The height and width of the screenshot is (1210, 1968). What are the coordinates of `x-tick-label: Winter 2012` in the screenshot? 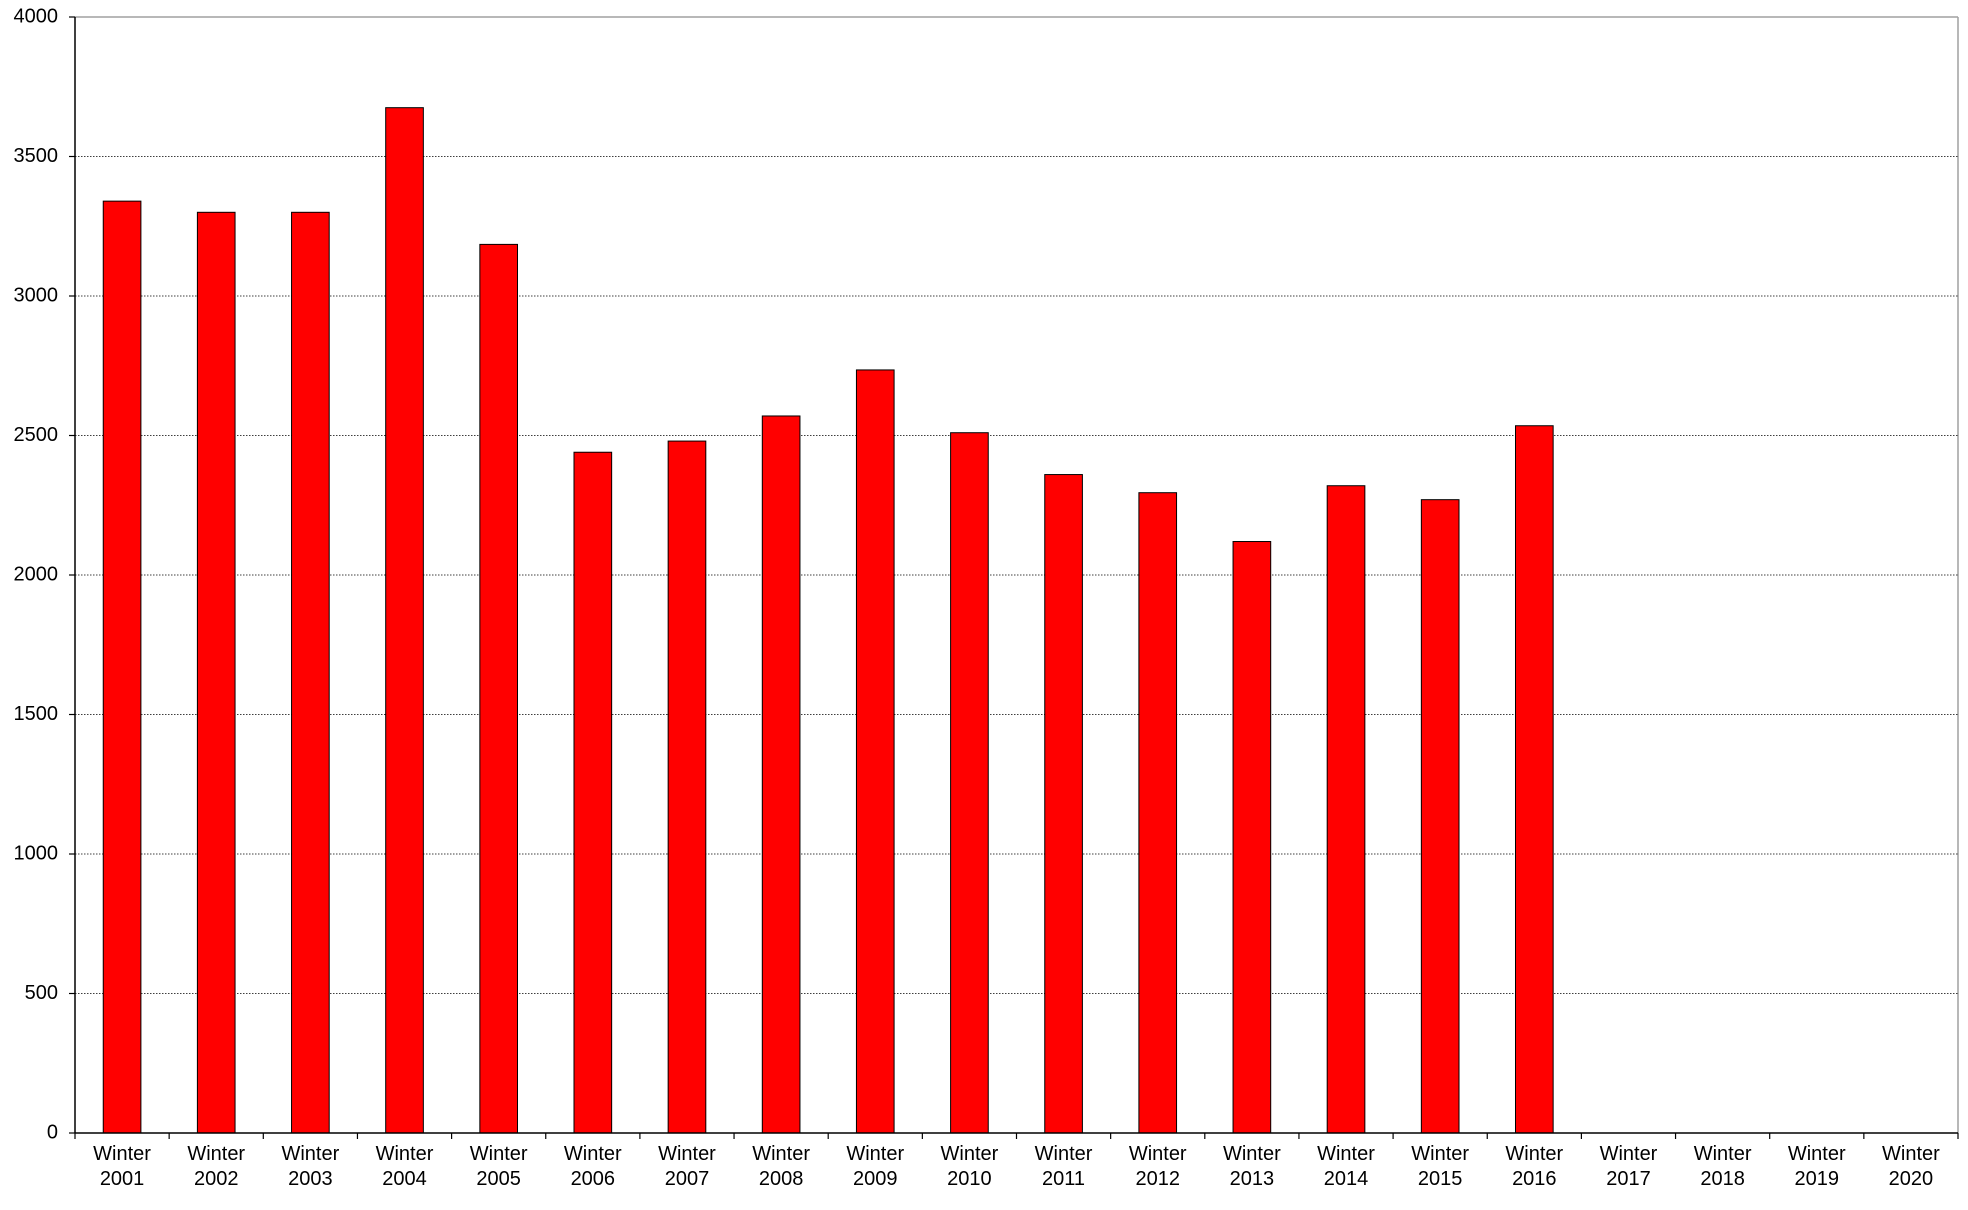 It's located at (1157, 1166).